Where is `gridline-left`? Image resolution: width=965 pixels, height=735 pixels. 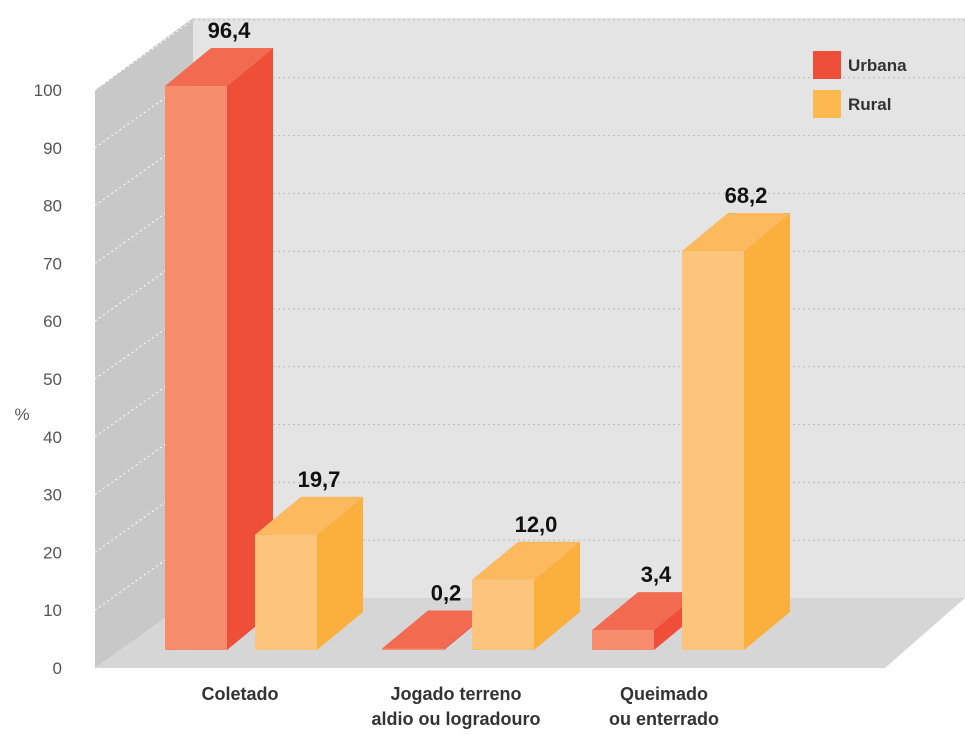 gridline-left is located at coordinates (144, 55).